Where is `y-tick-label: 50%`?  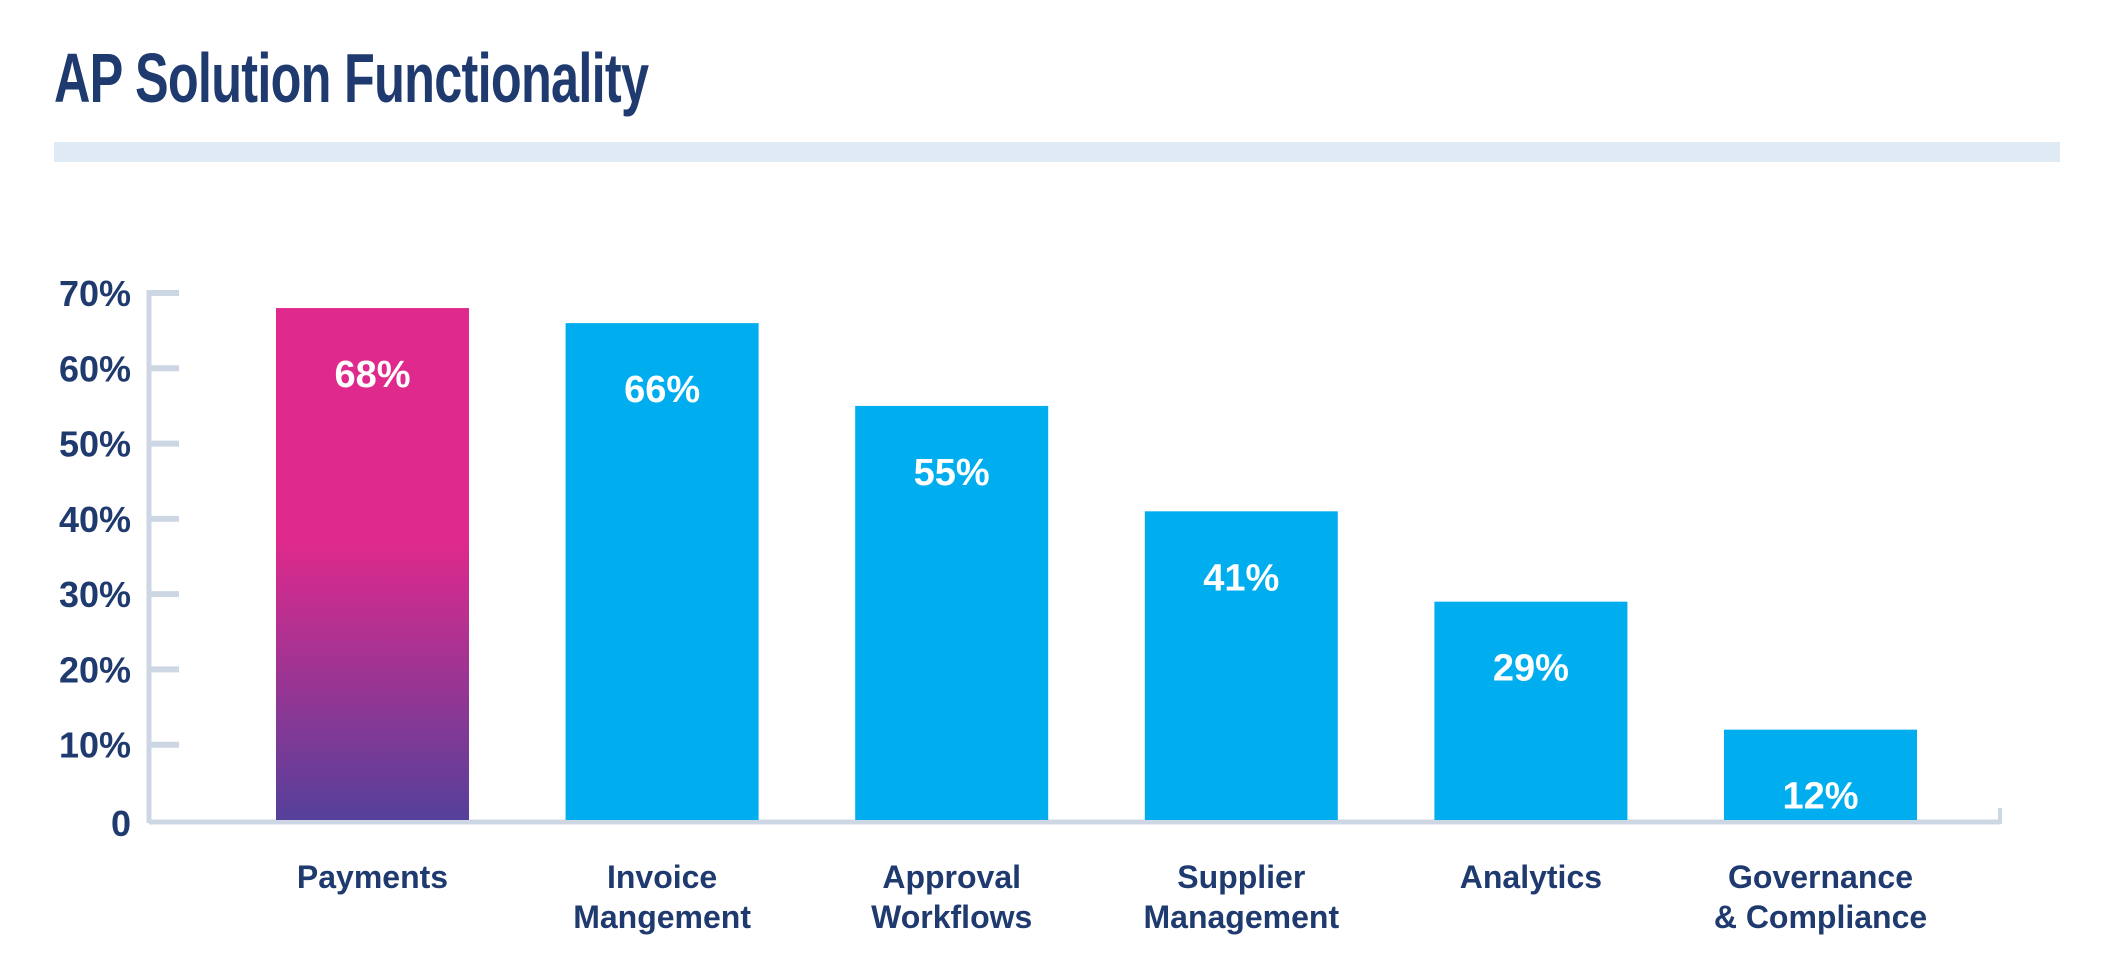 y-tick-label: 50% is located at coordinates (95, 444).